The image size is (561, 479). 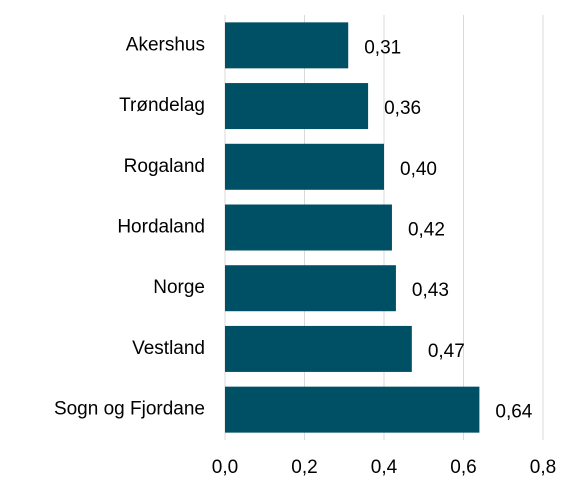 I want to click on data-label: 0,42, so click(x=426, y=230).